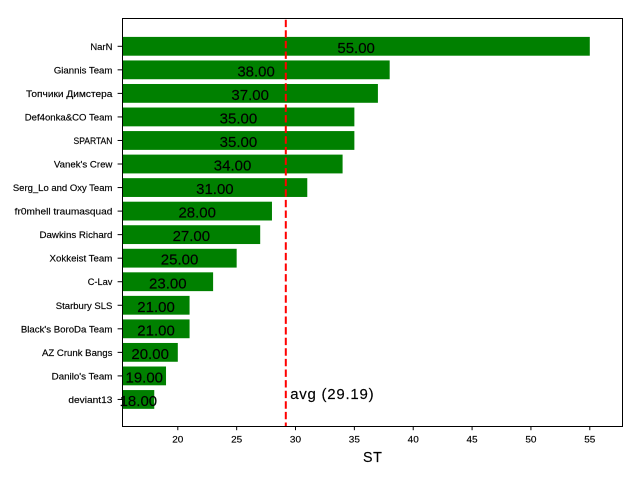 The width and height of the screenshot is (640, 480). Describe the element at coordinates (83, 70) in the screenshot. I see `svg-text: Giannis Team` at that location.